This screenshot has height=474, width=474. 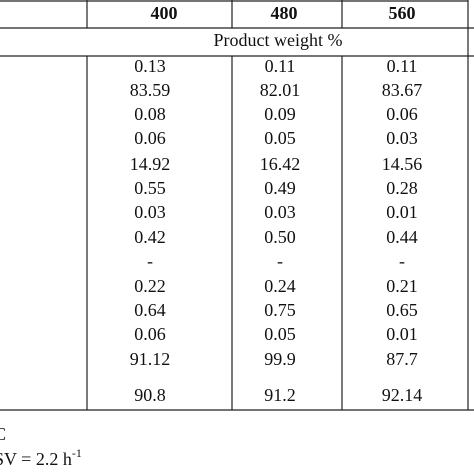 What do you see at coordinates (150, 164) in the screenshot?
I see `cell: 14.92` at bounding box center [150, 164].